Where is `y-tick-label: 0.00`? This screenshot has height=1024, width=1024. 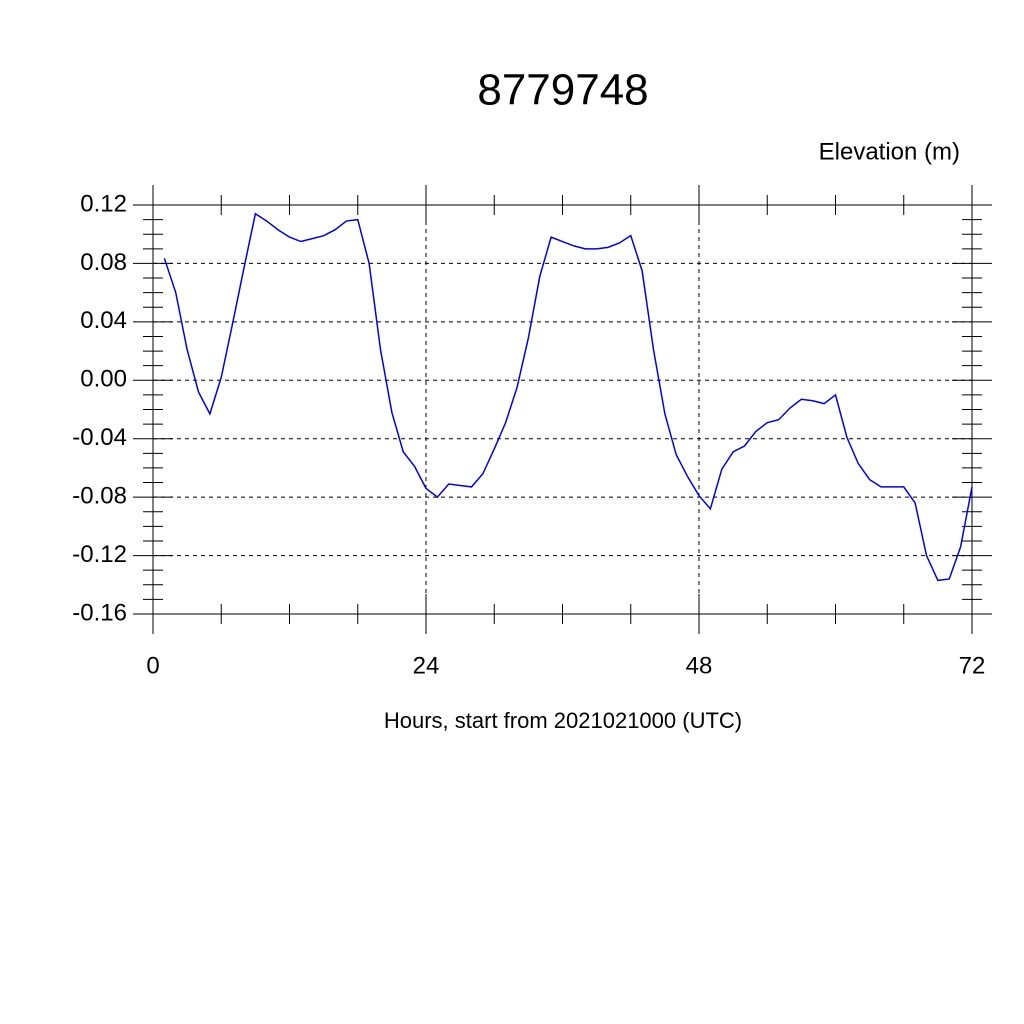 y-tick-label: 0.00 is located at coordinates (103, 379).